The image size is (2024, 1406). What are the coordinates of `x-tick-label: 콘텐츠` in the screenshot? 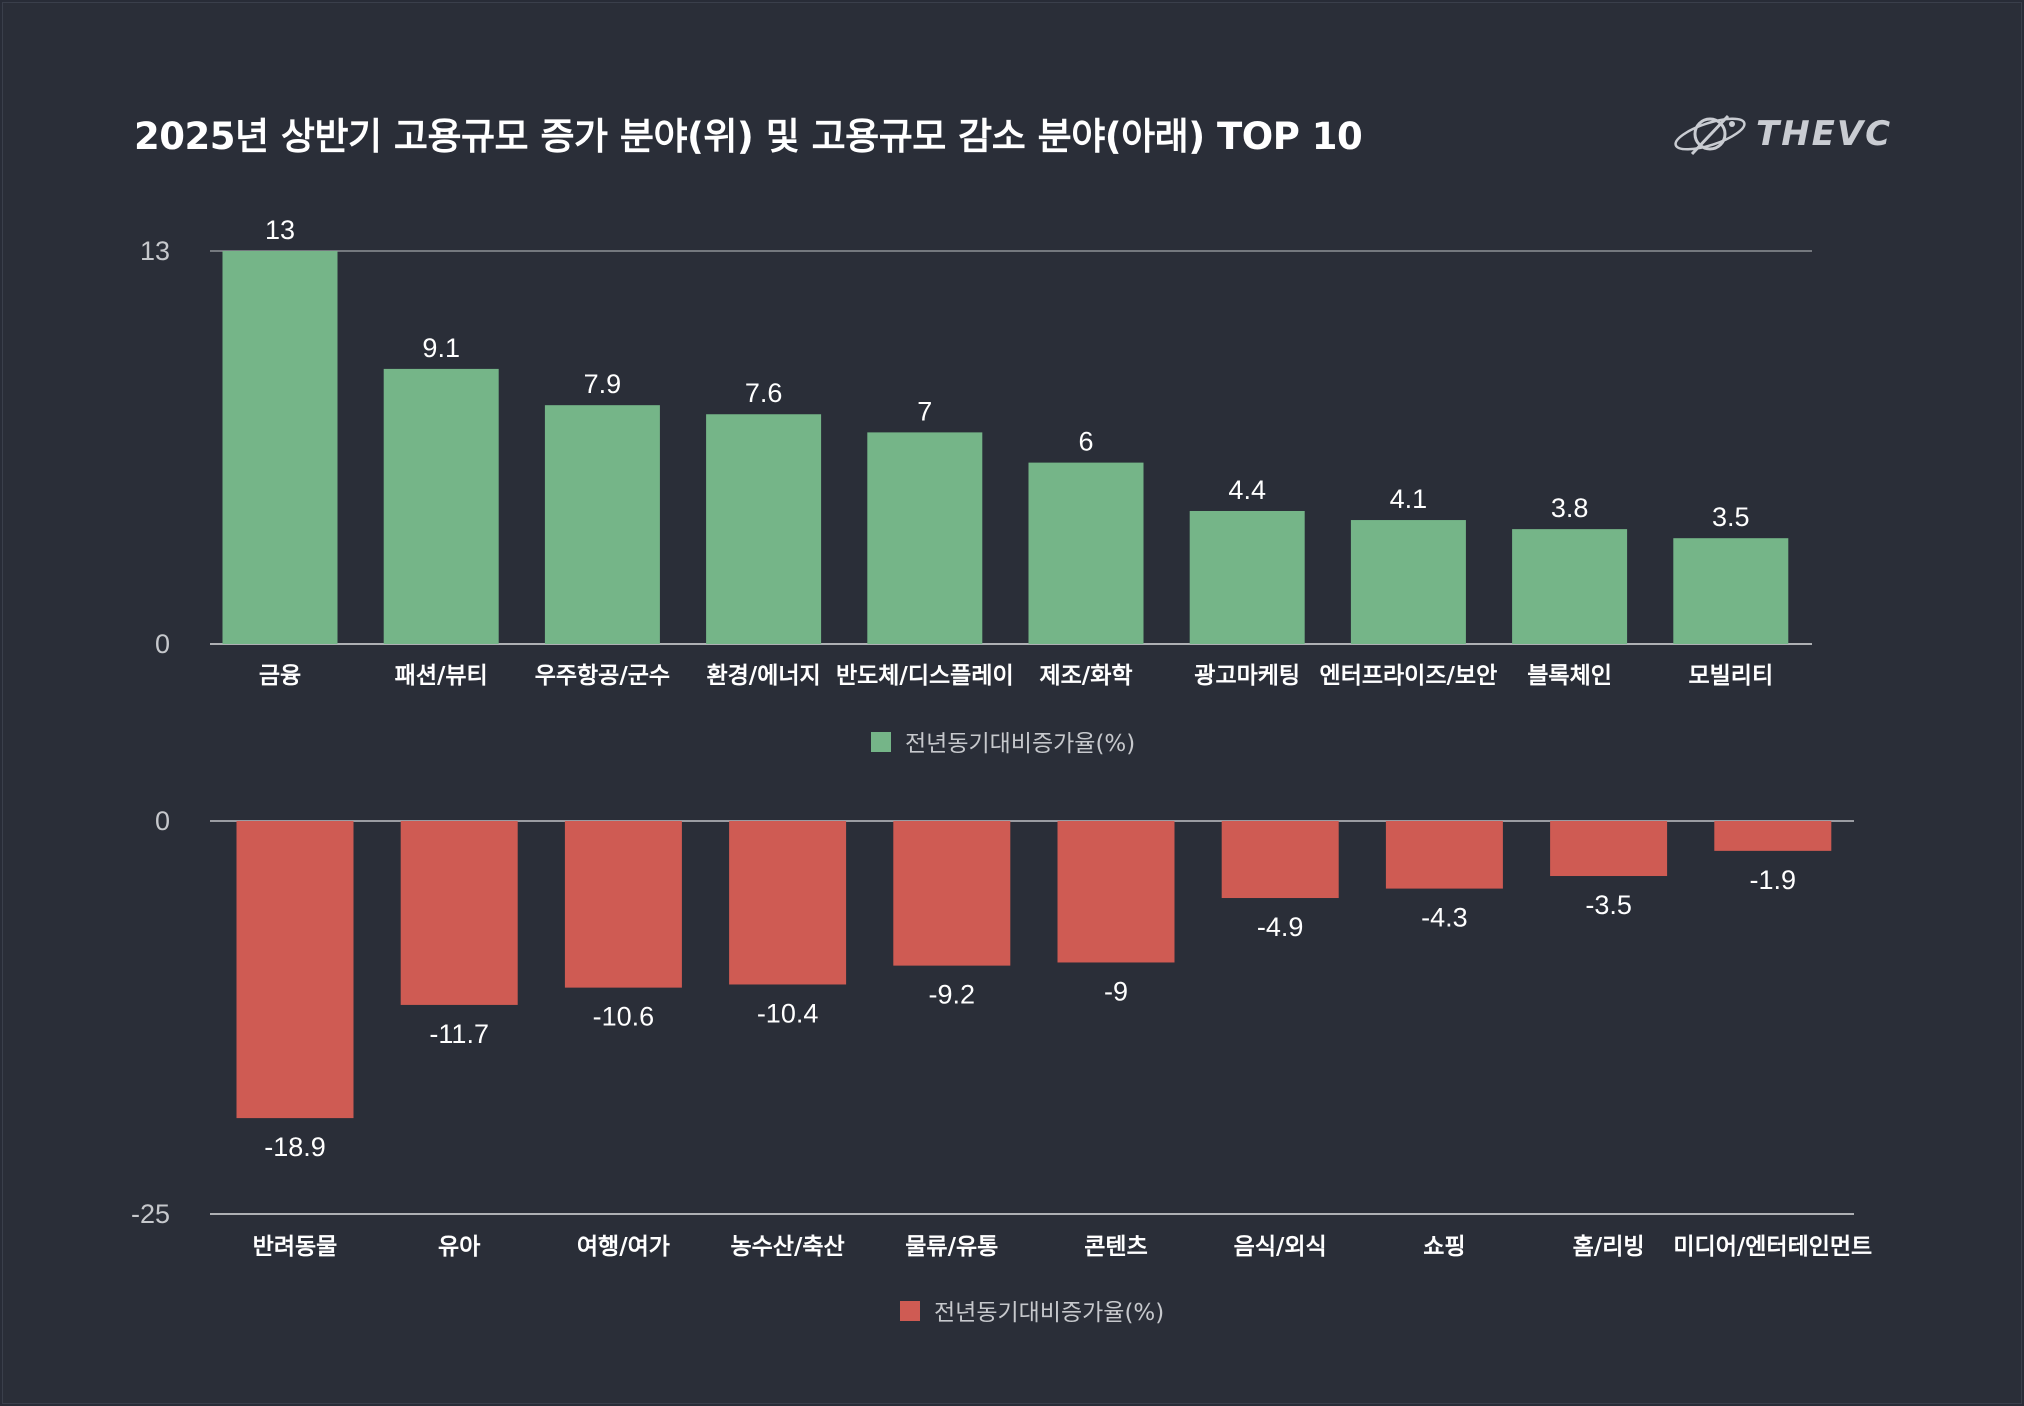 It's located at (1115, 1247).